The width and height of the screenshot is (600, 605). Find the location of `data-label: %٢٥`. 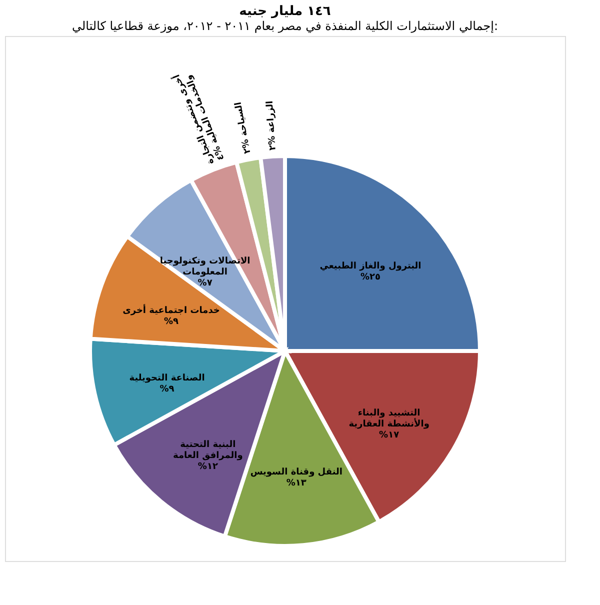

data-label: %٢٥ is located at coordinates (370, 277).